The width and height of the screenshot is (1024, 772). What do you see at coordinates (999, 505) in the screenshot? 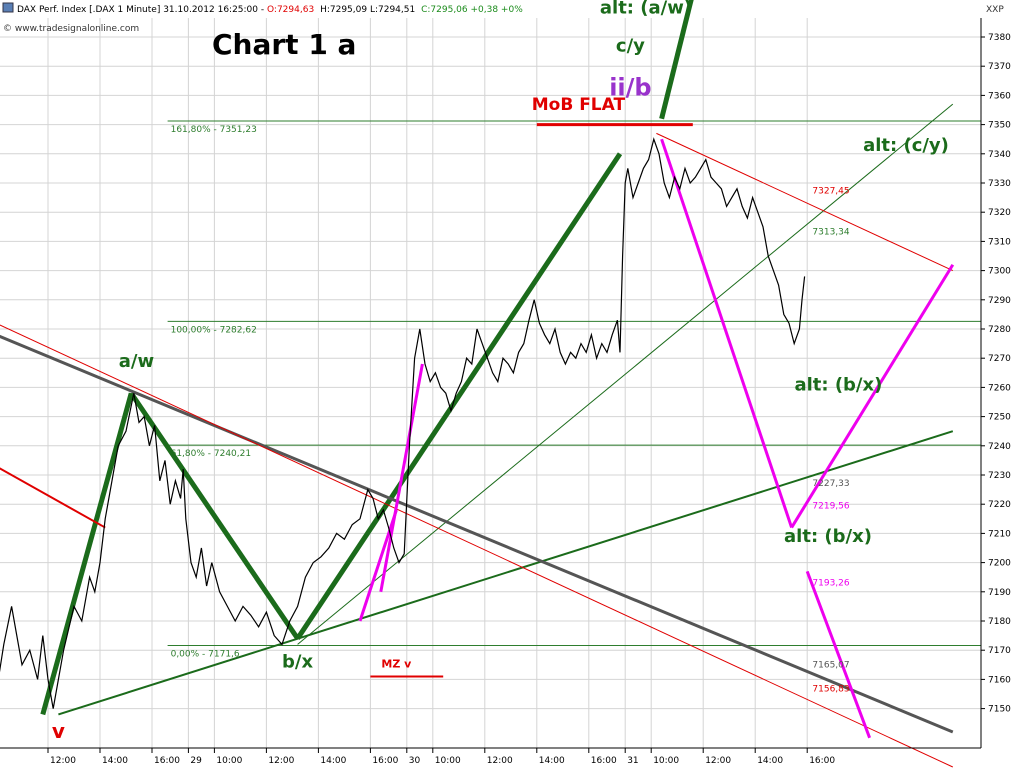
I see `y-tick-label: 7220` at bounding box center [999, 505].